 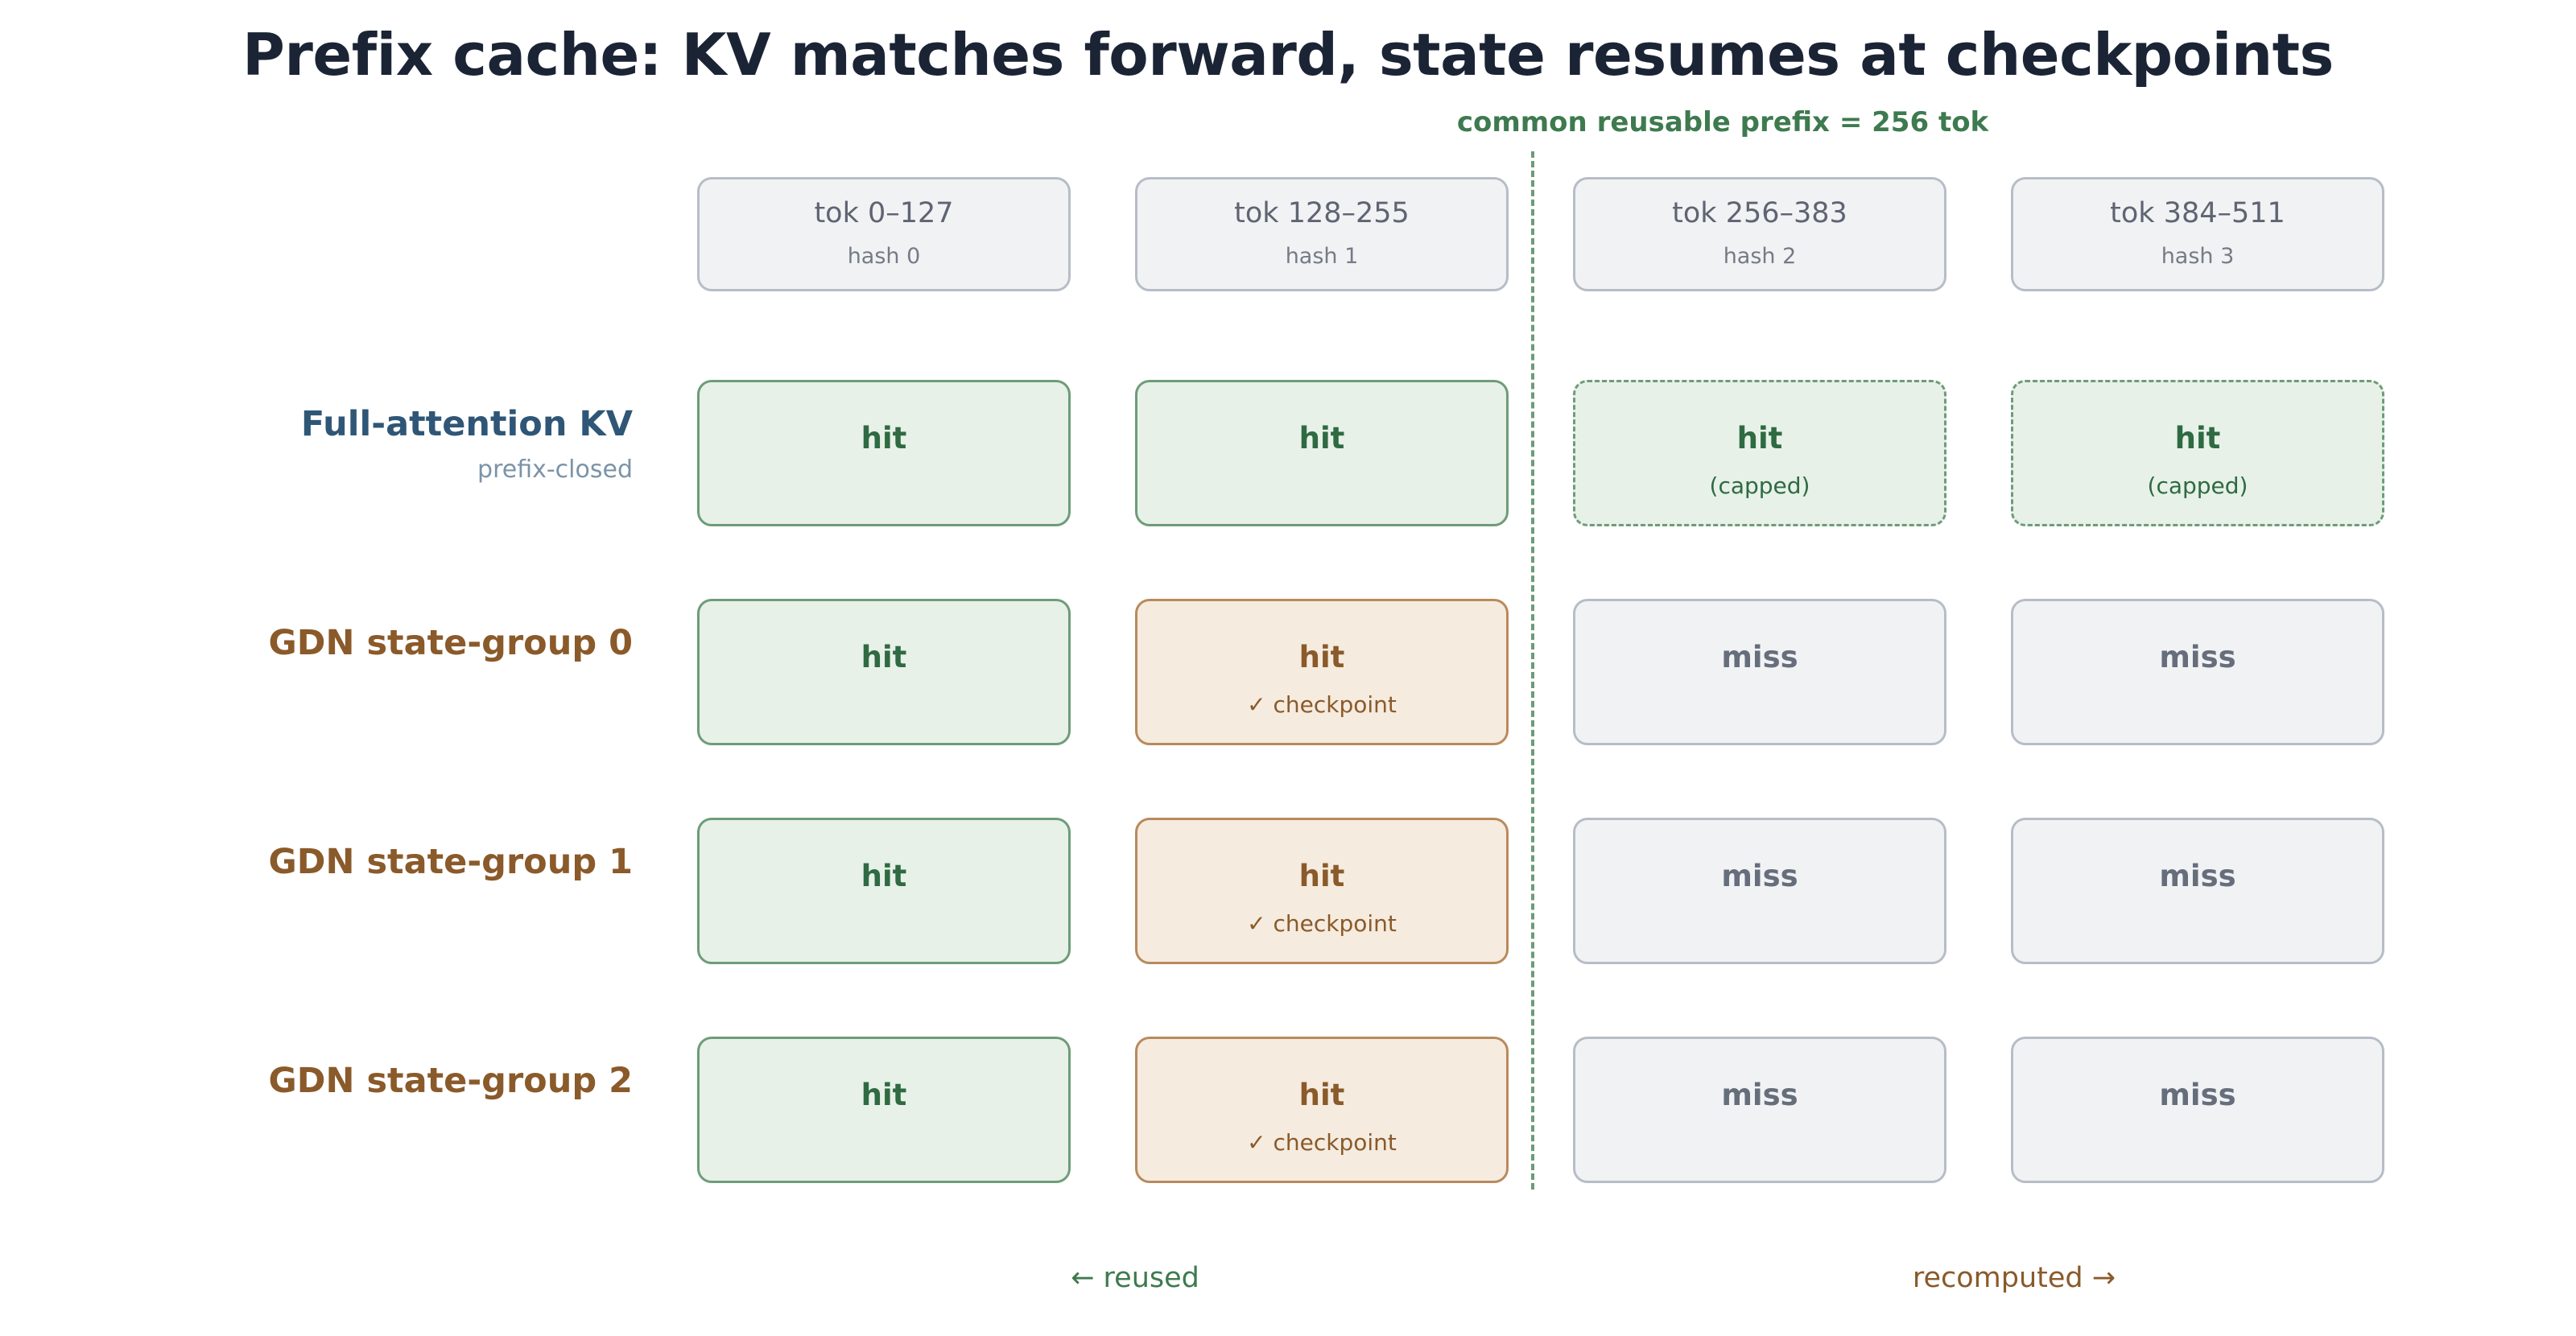 I want to click on column-hash: hash 1, so click(x=1322, y=256).